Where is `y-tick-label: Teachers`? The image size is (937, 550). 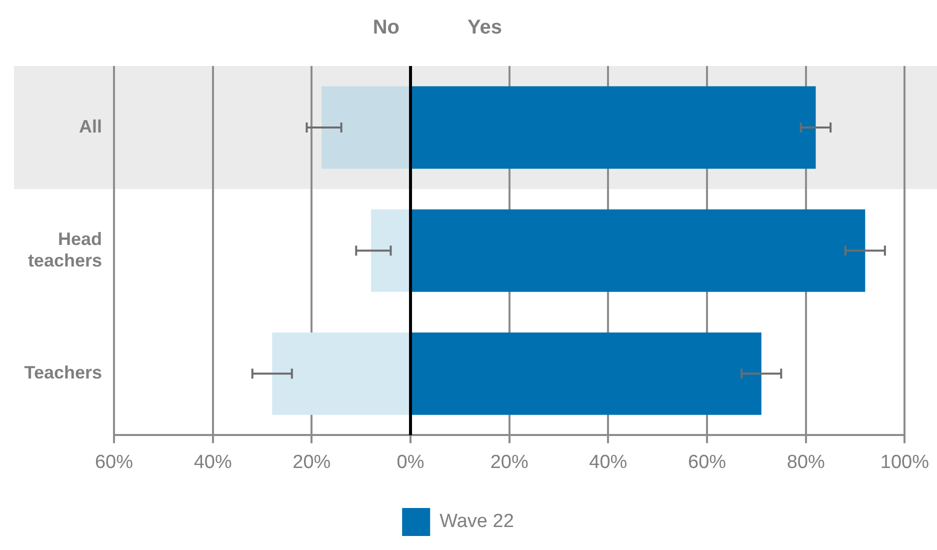
y-tick-label: Teachers is located at coordinates (63, 372).